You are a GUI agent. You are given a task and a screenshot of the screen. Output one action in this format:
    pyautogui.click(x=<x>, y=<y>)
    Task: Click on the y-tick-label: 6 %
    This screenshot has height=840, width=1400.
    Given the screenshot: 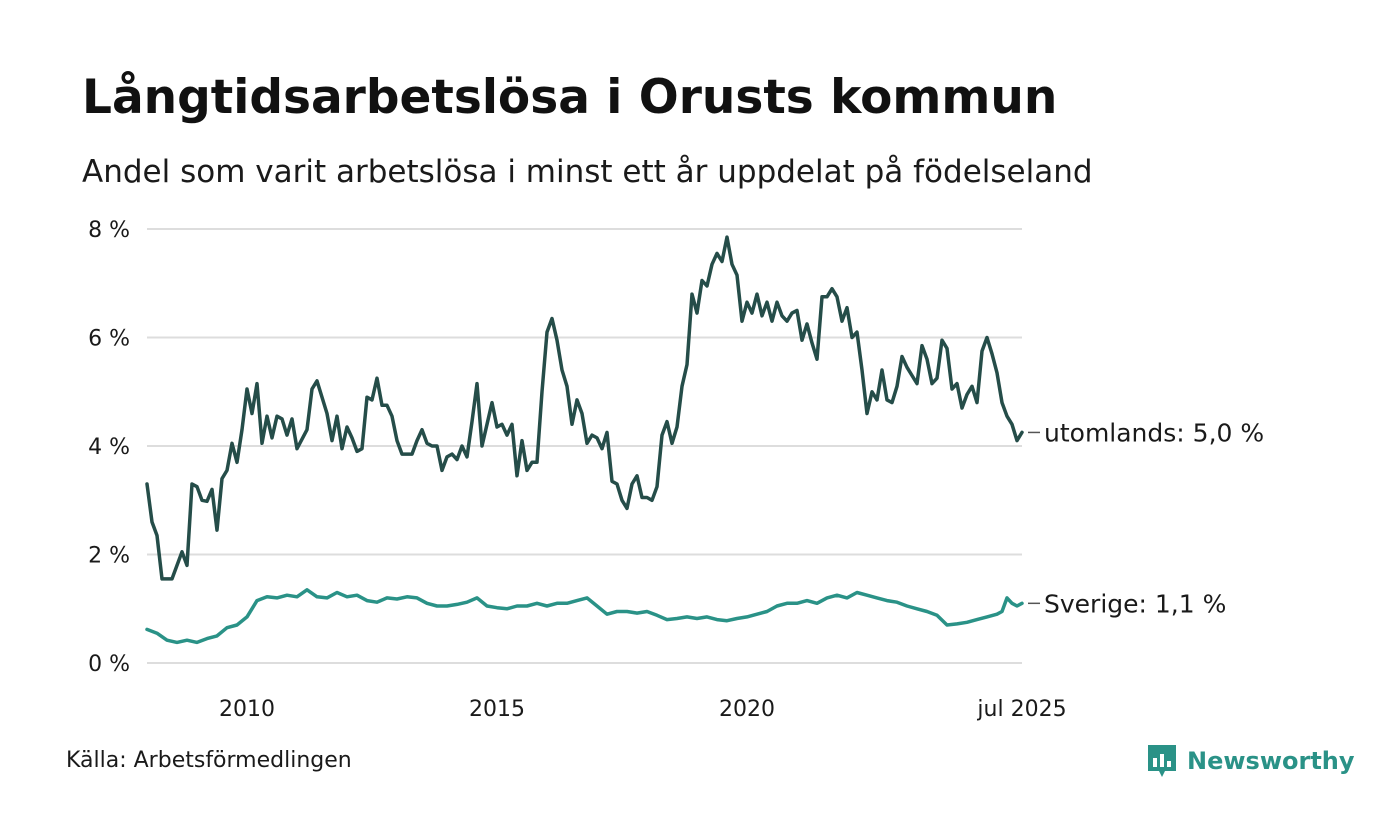 What is the action you would take?
    pyautogui.click(x=109, y=339)
    